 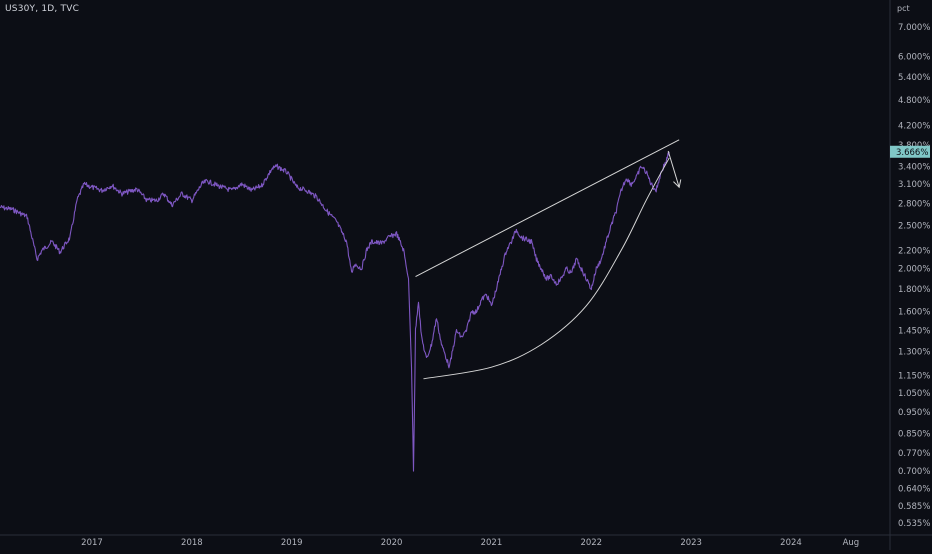 I want to click on price-tick-label: 2.800%, so click(x=914, y=205).